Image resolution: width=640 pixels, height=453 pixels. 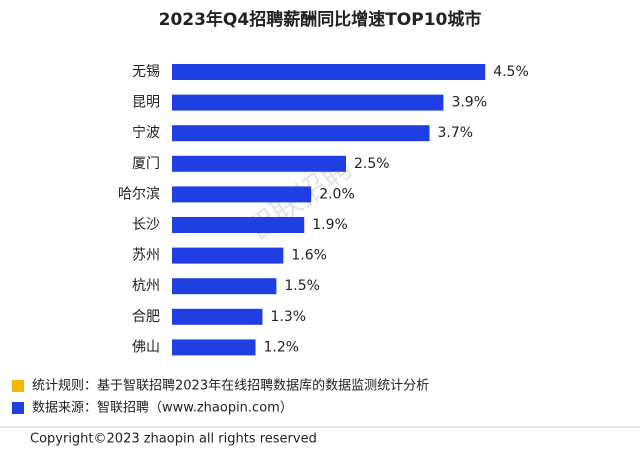 I want to click on note: 数据来源：智联招聘（www.zhaopin.com）, so click(x=162, y=408).